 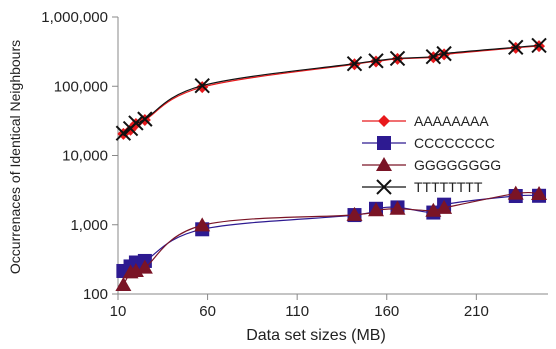 I want to click on x-axis: 10 60 110 160 210, so click(x=329, y=306).